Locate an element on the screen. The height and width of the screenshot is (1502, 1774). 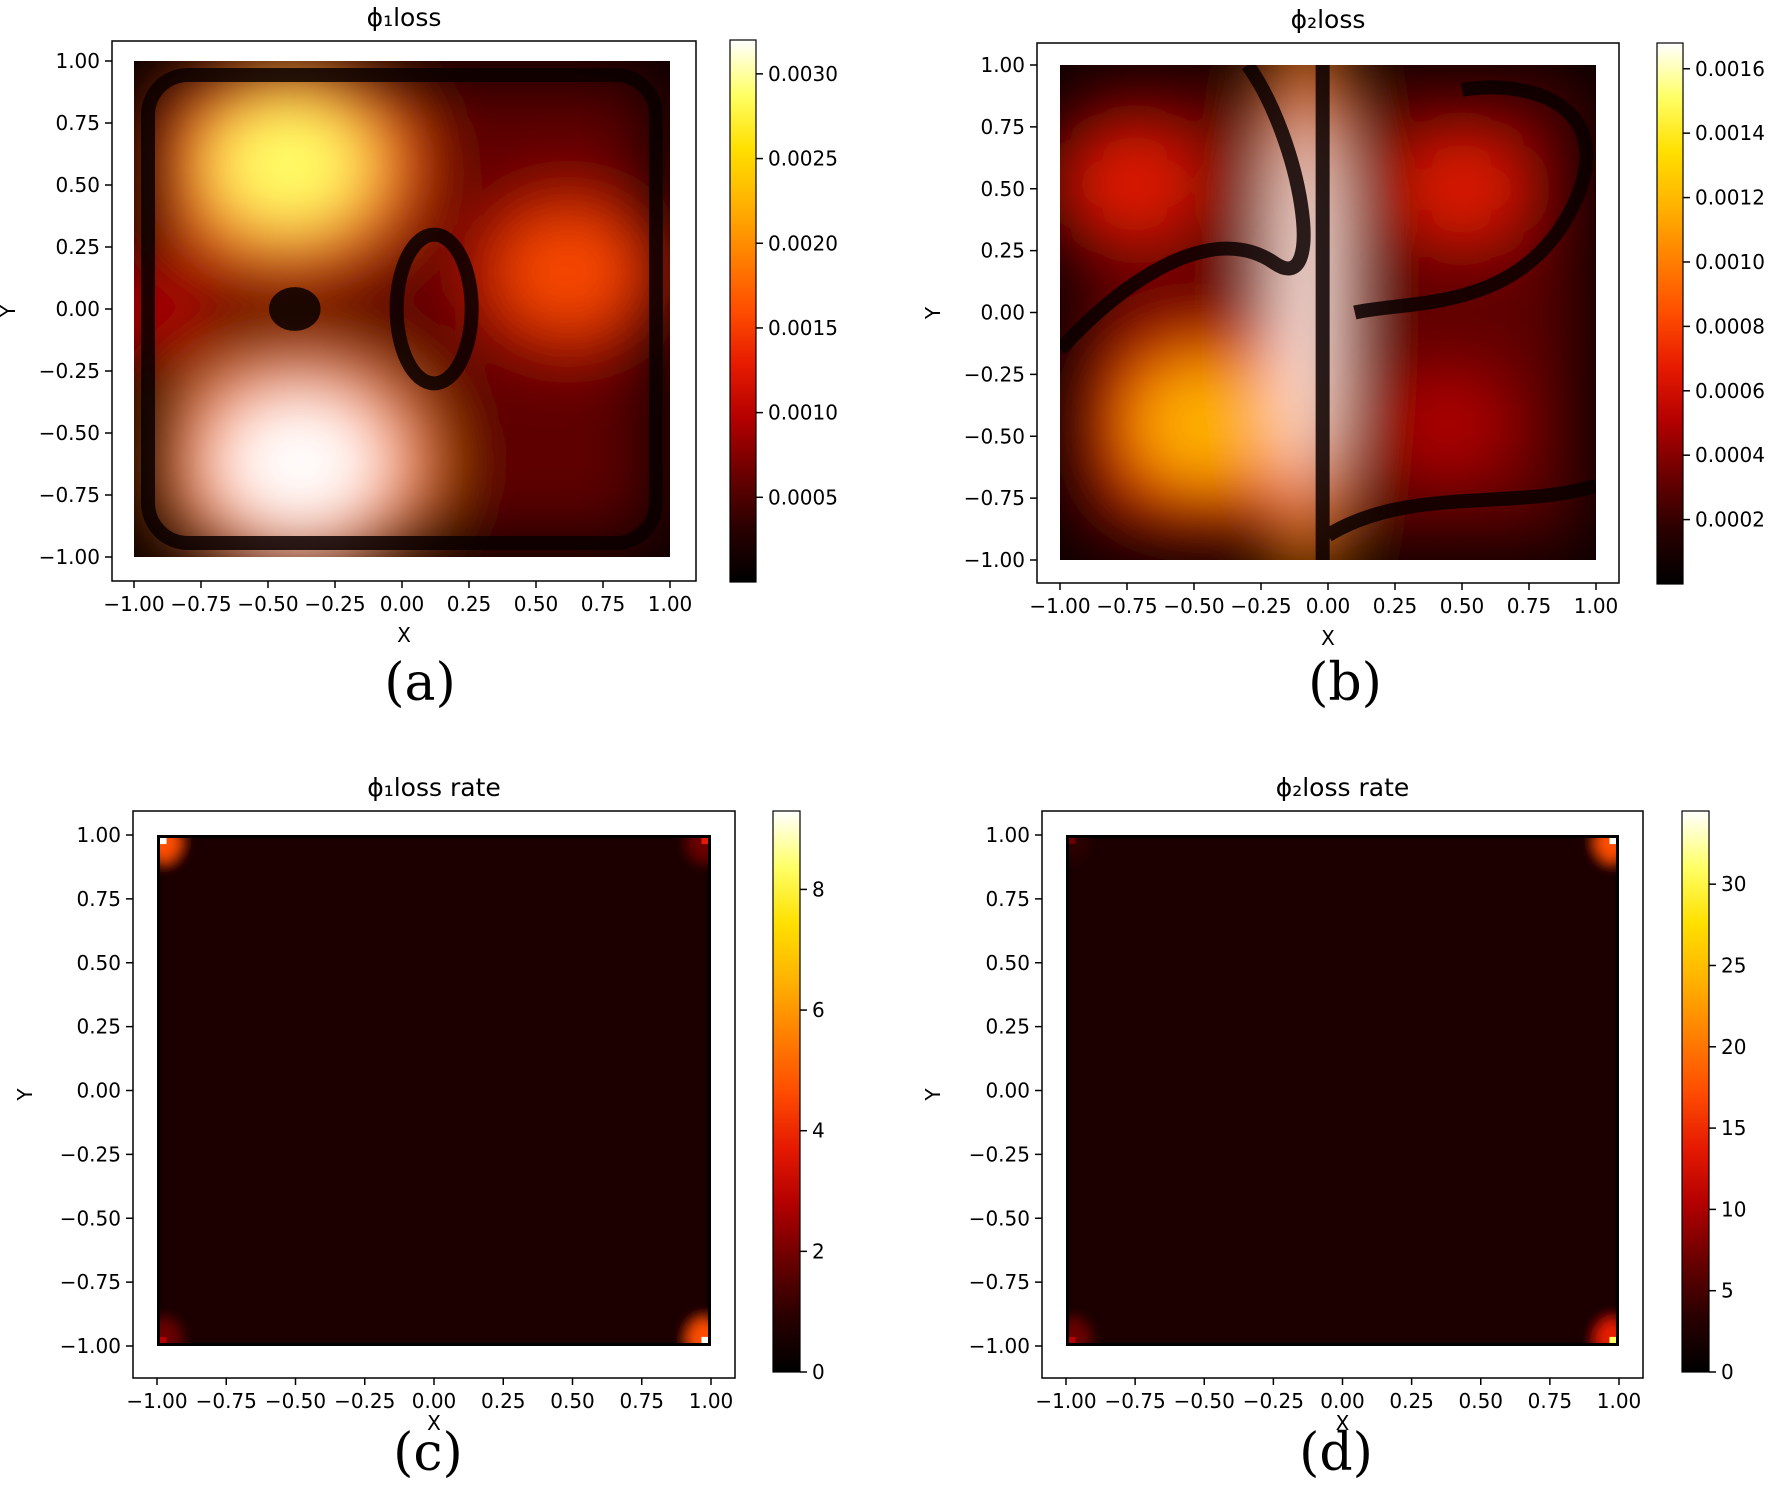
ytick-label-a-3: 0.25 is located at coordinates (77, 247).